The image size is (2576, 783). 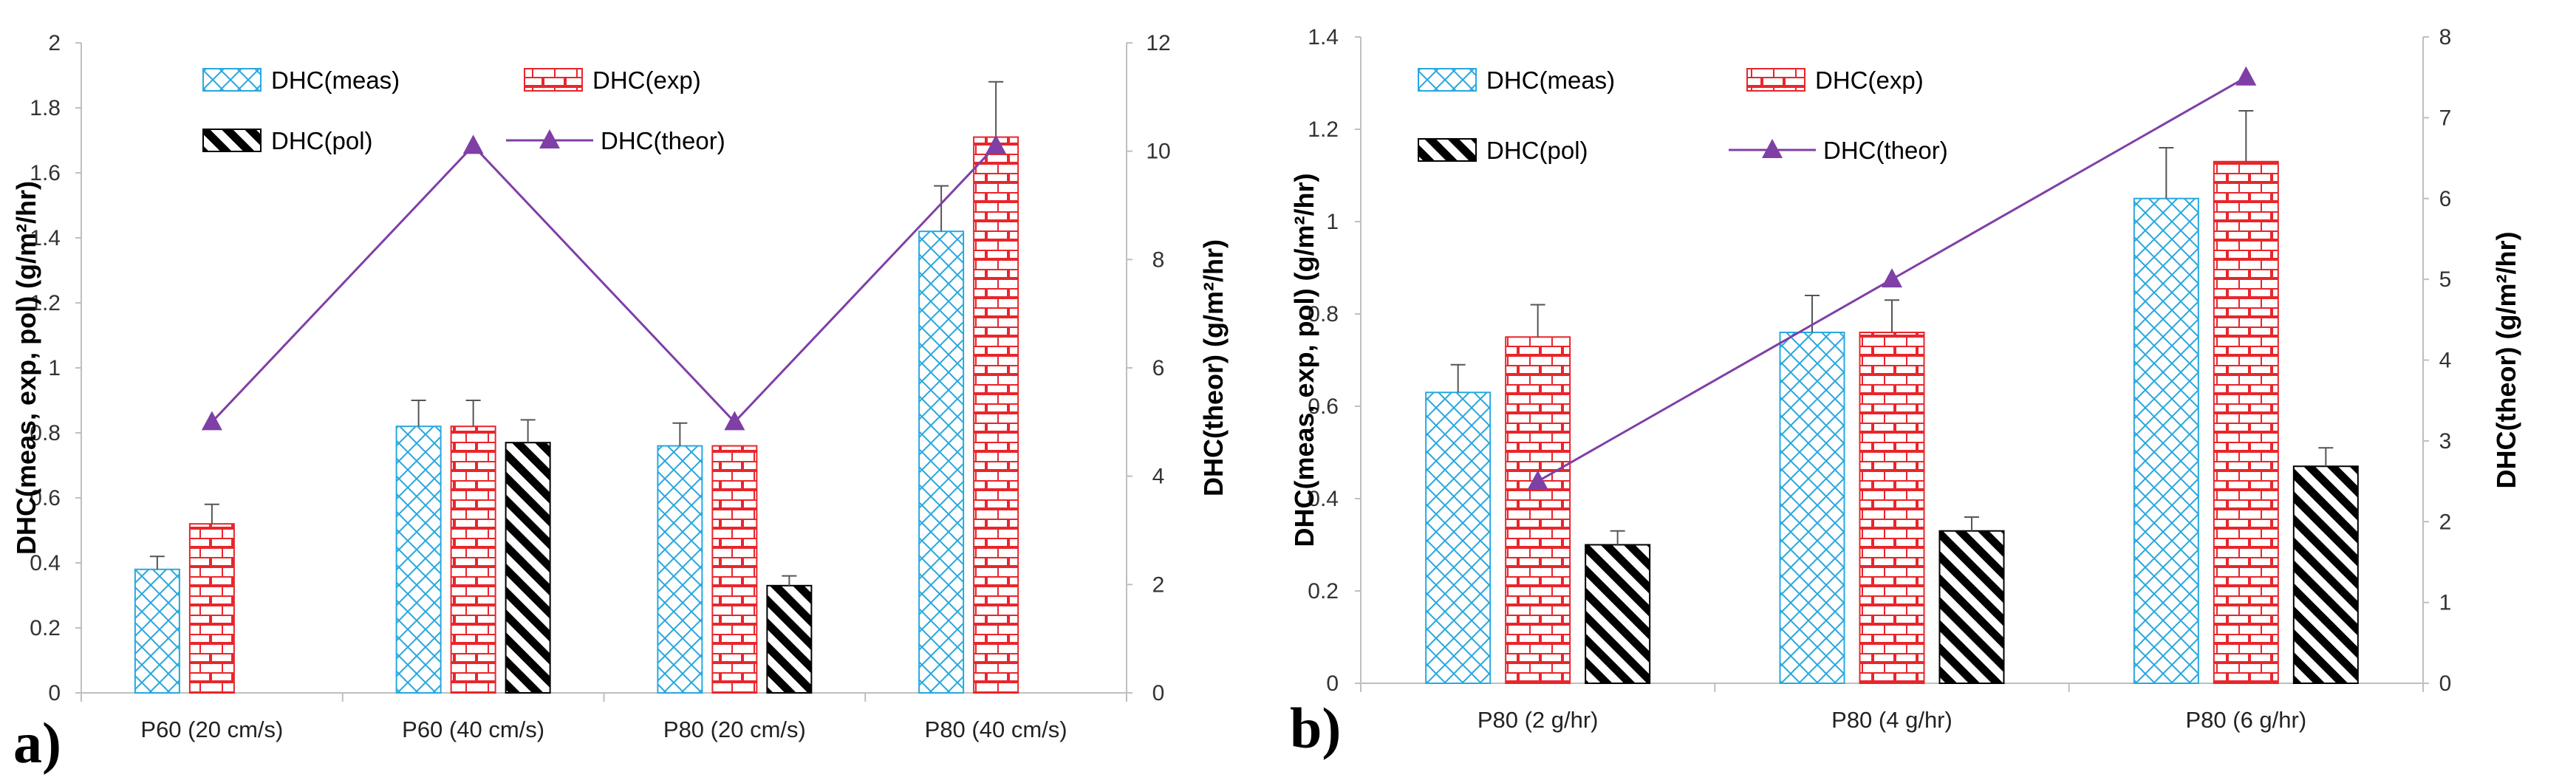 What do you see at coordinates (2445, 441) in the screenshot?
I see `y2-tick-label: 3` at bounding box center [2445, 441].